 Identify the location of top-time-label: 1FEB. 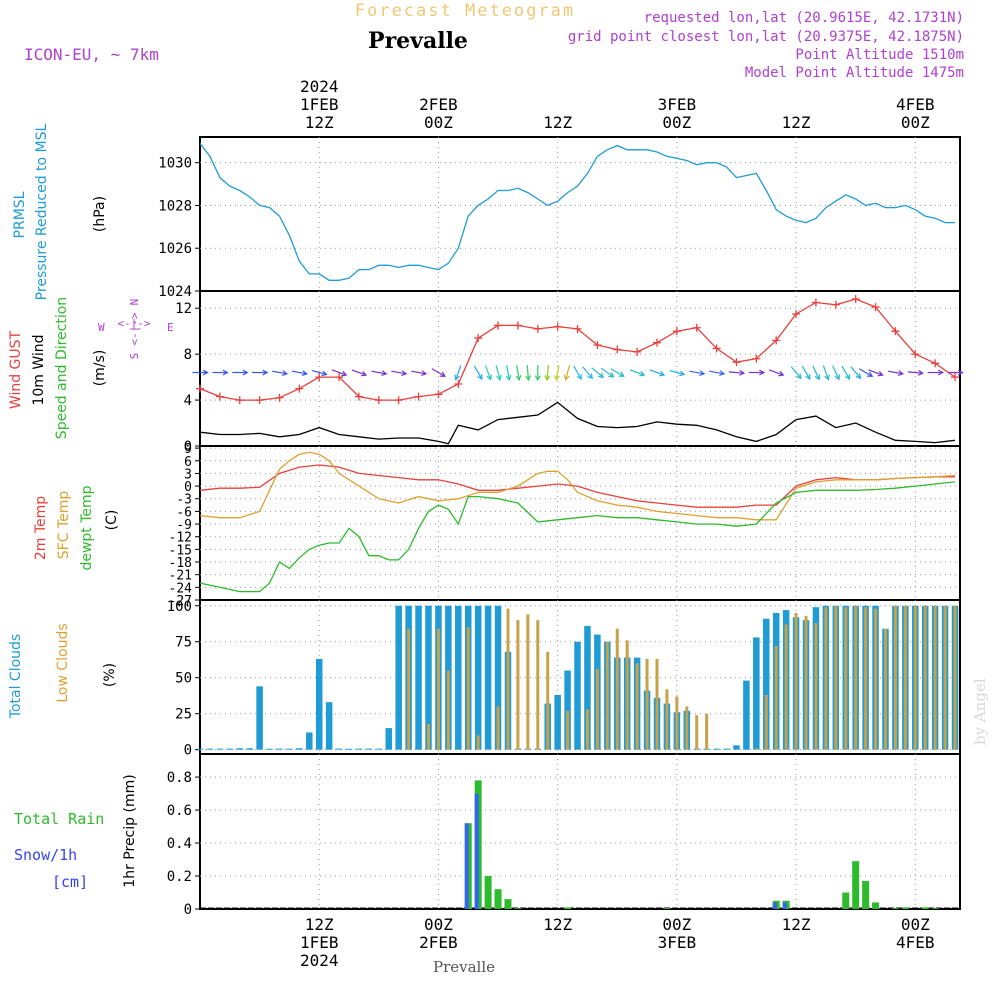
(319, 104).